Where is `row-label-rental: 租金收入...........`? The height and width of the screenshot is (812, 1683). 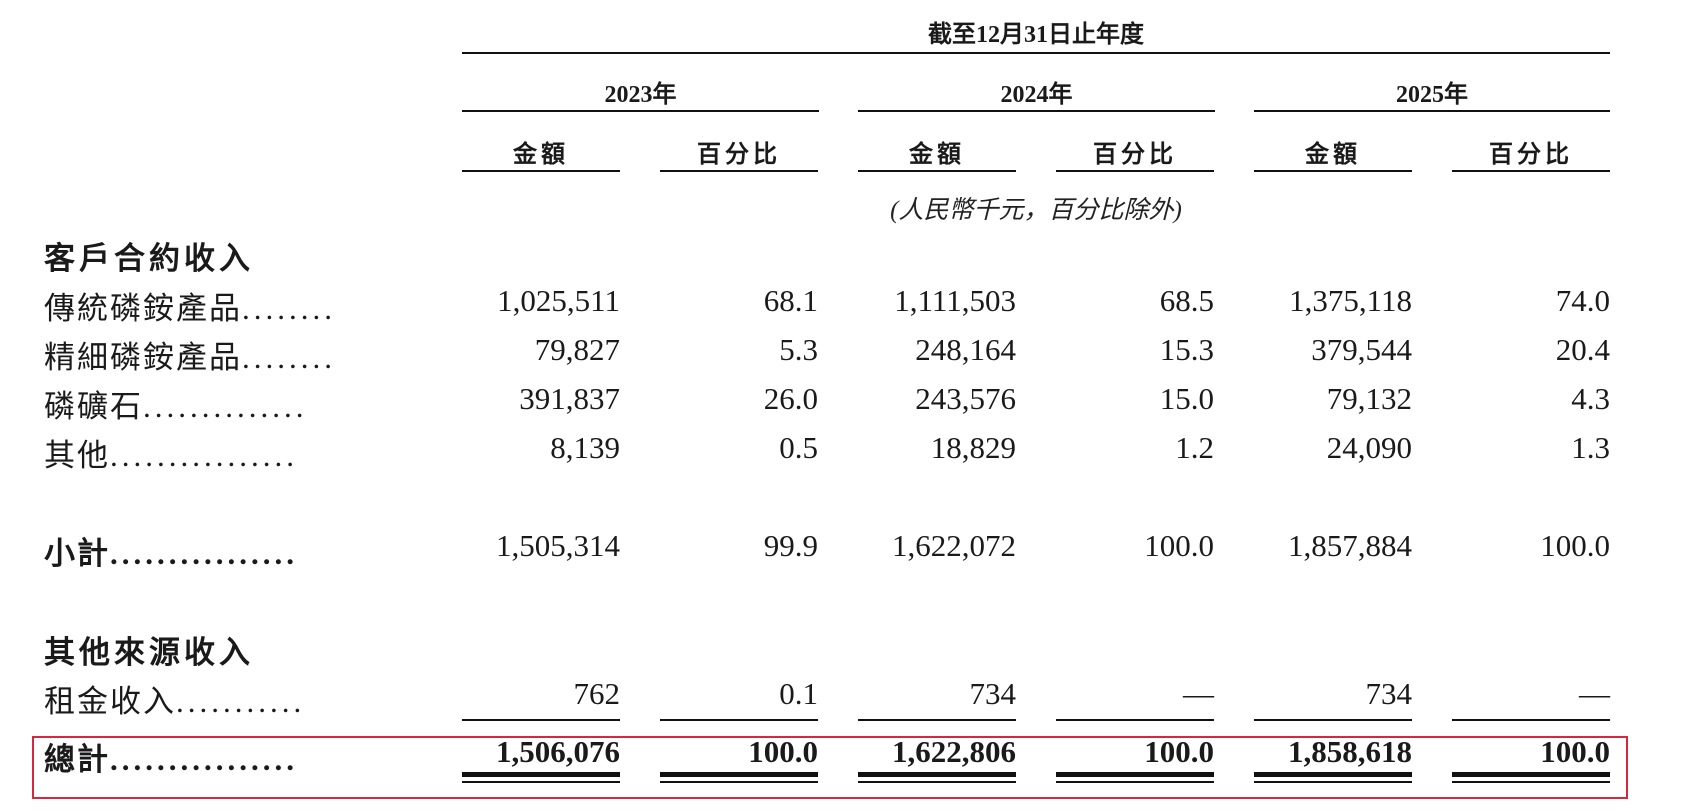
row-label-rental: 租金收入........... is located at coordinates (175, 701).